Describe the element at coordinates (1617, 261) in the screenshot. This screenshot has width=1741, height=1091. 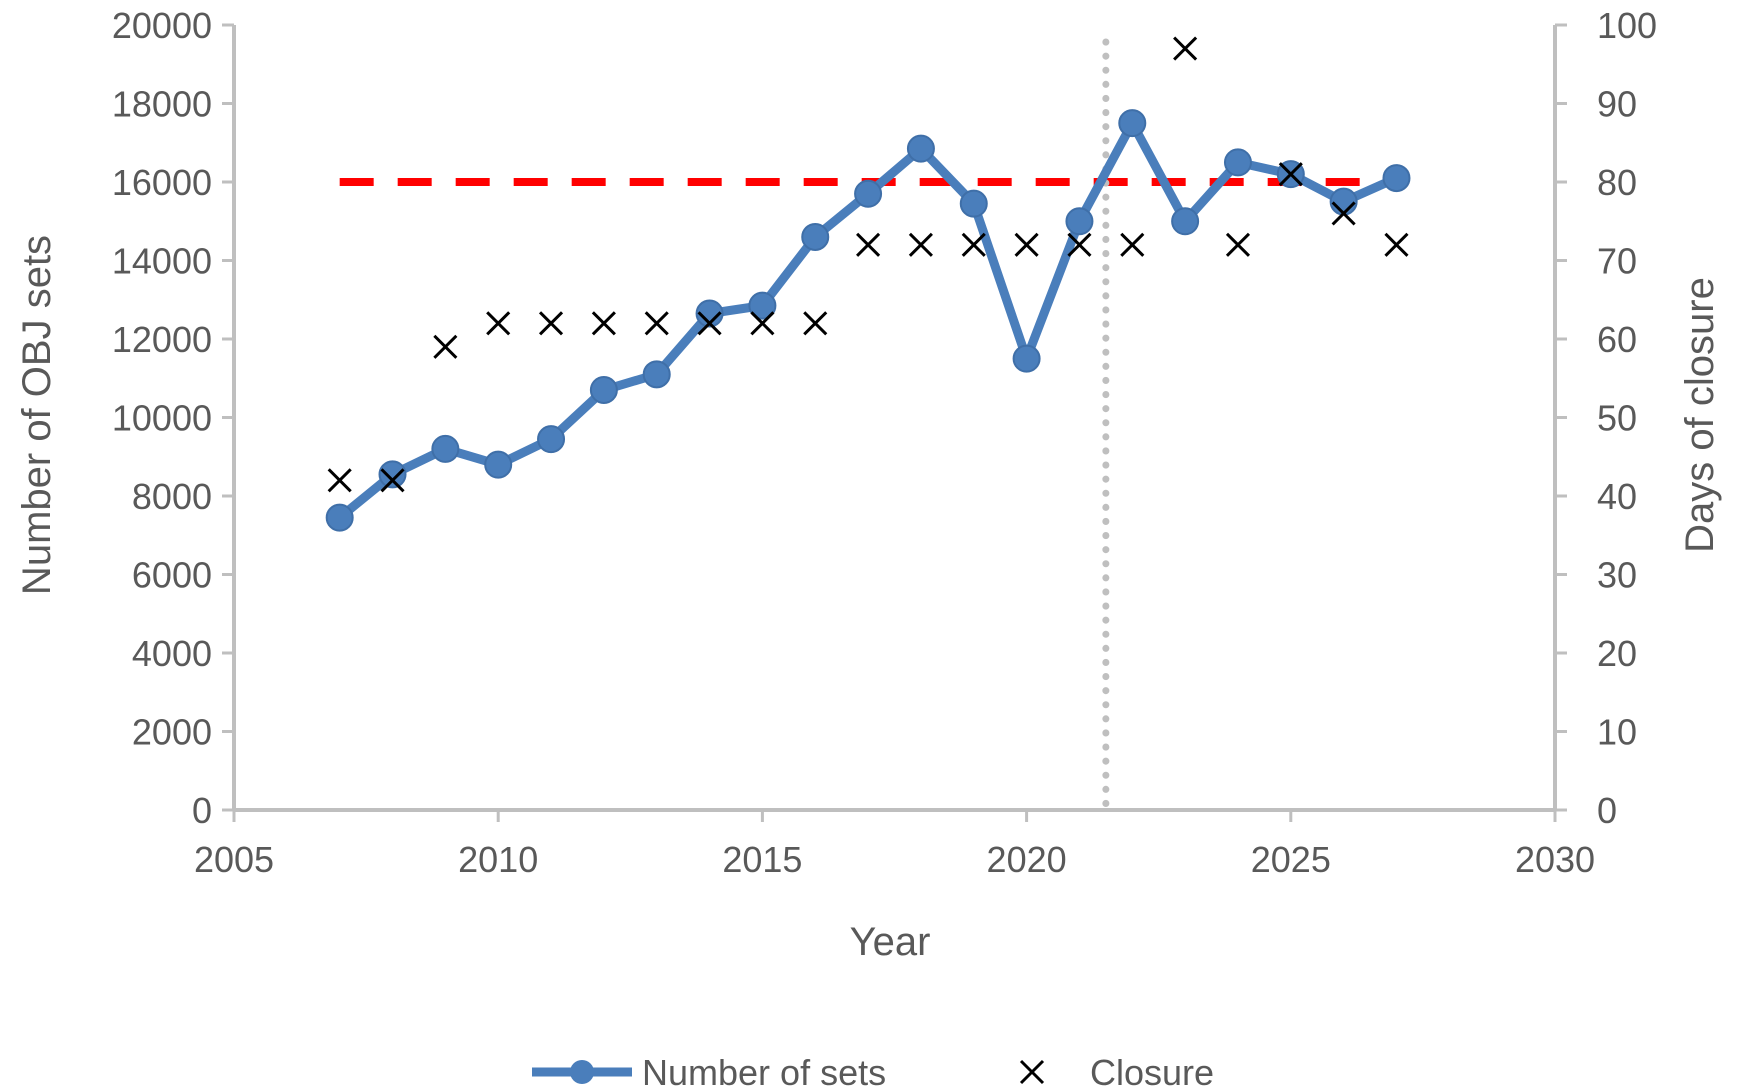
I see `y2-tick-label: 70` at that location.